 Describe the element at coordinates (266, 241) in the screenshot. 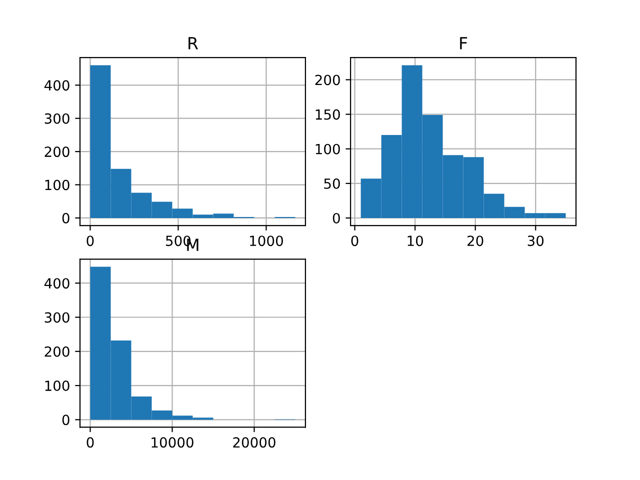

I see `x-tick-label: 1000` at that location.